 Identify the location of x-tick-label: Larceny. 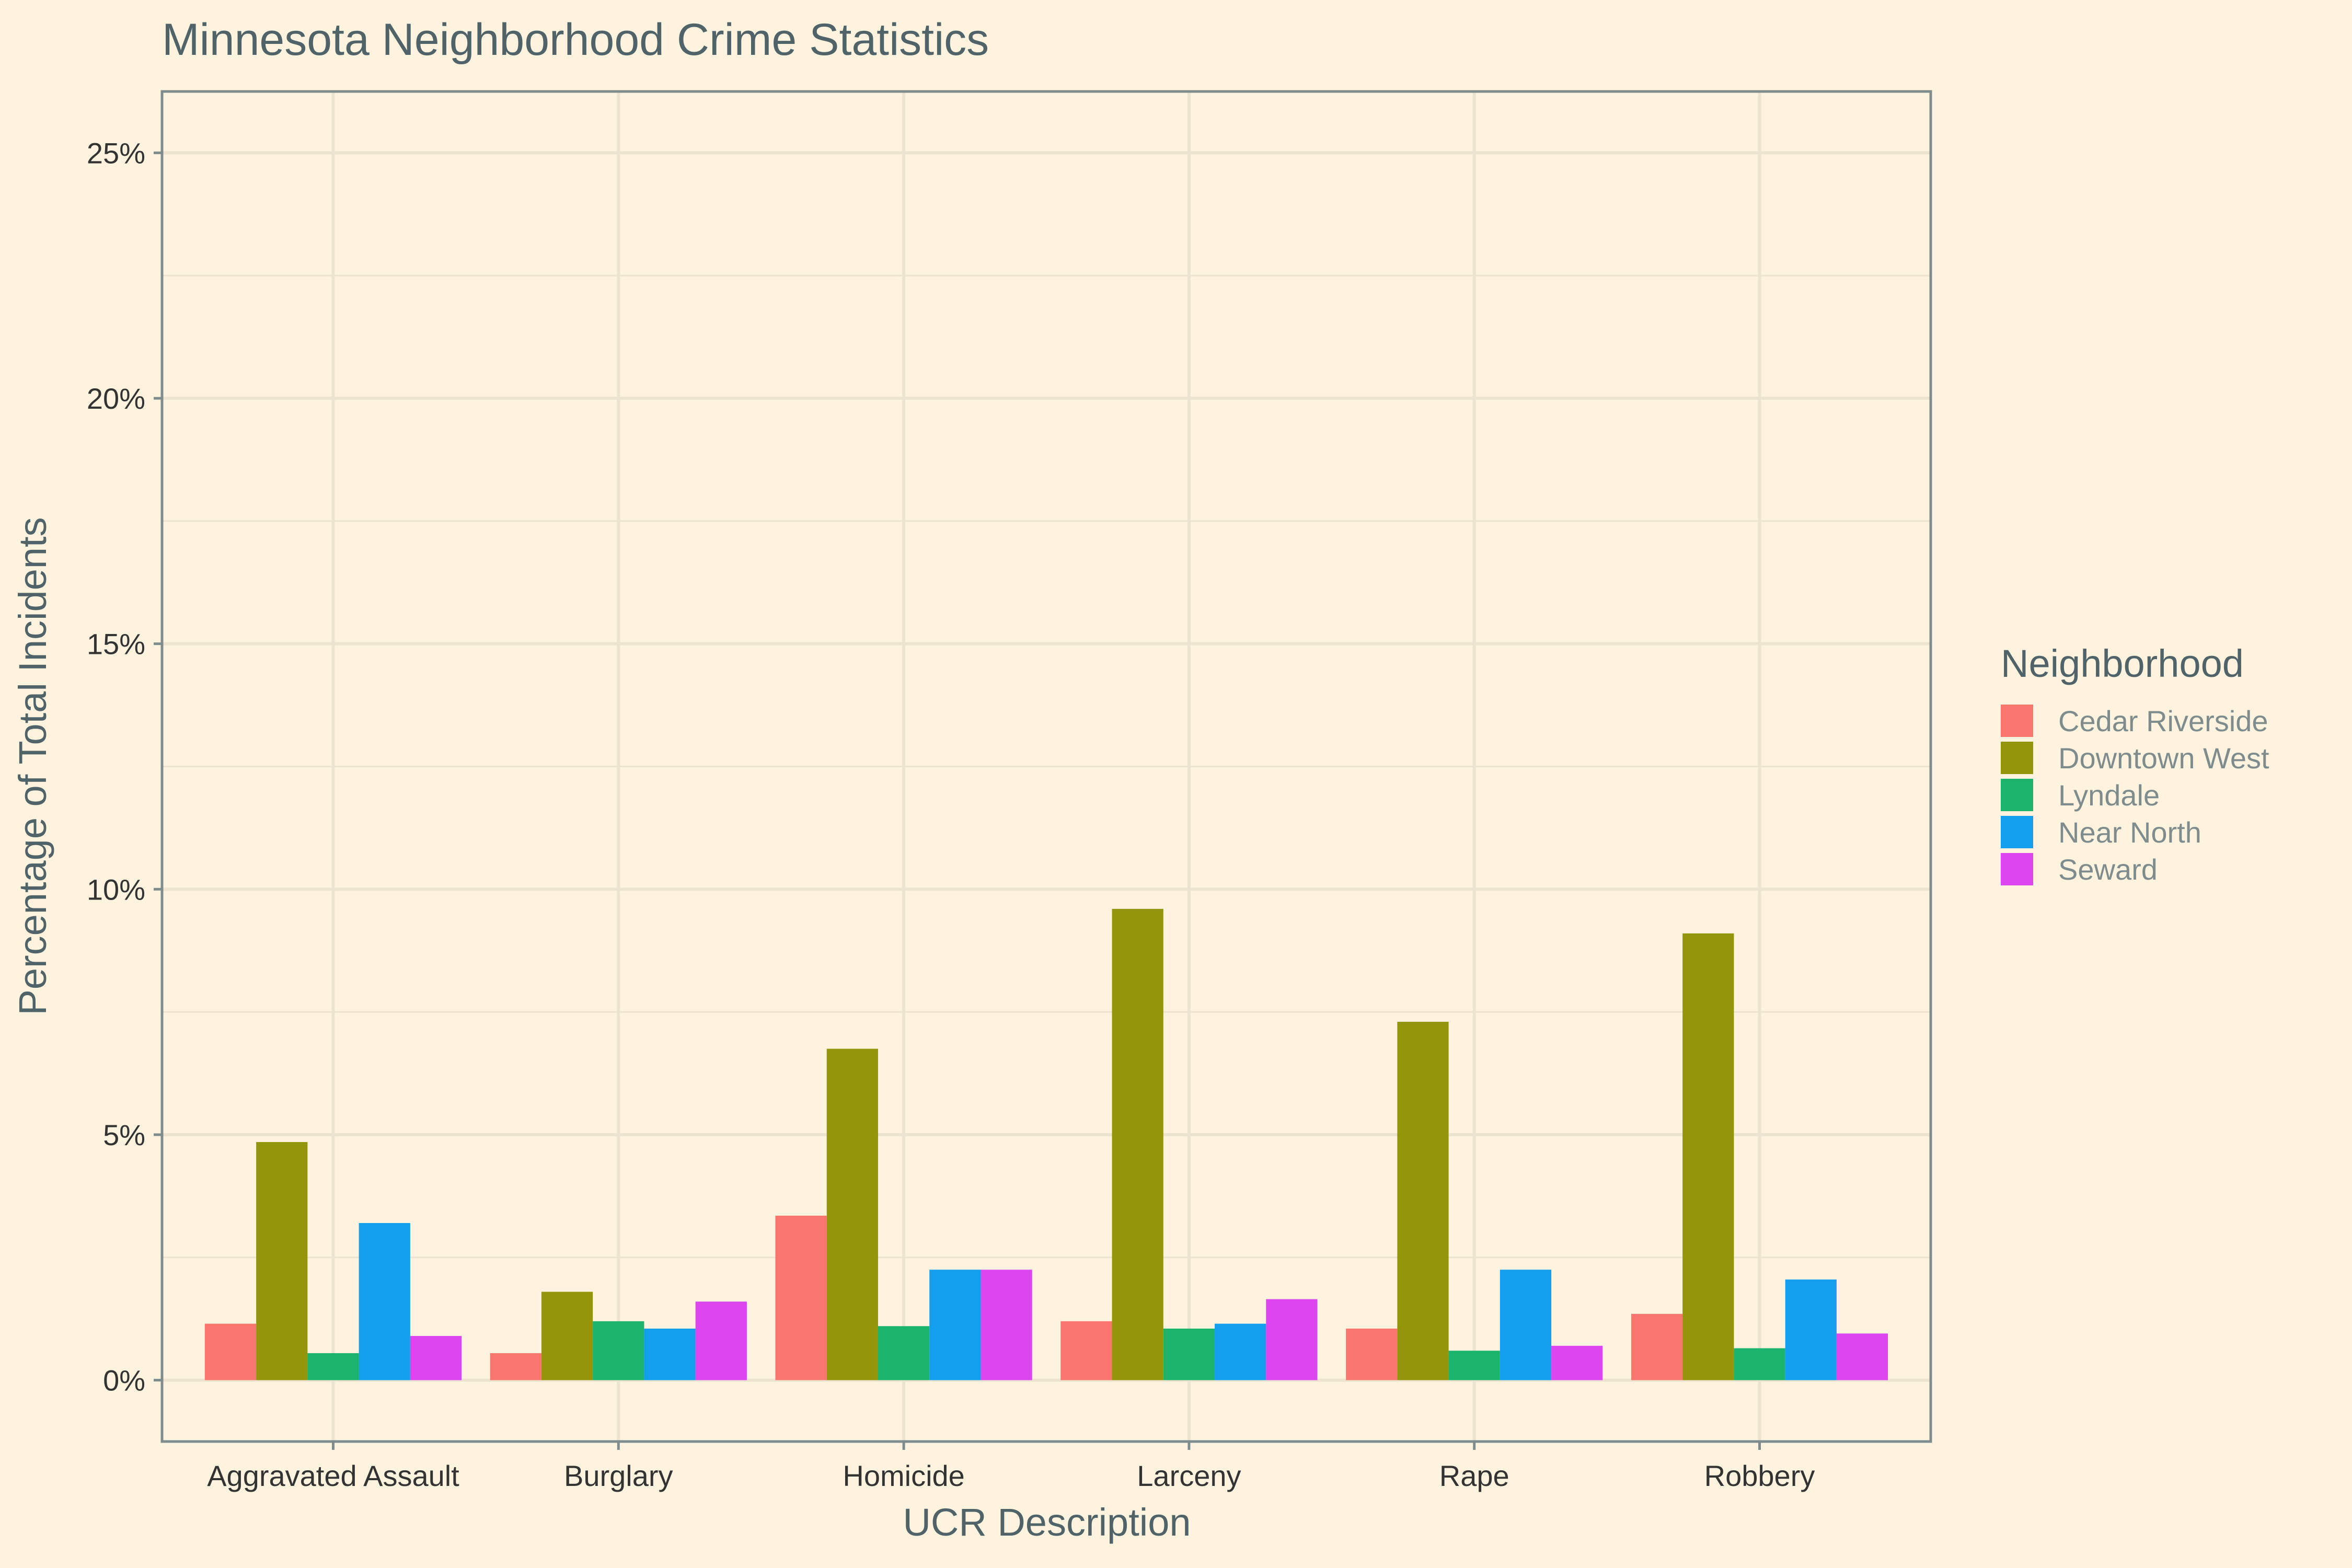
(1189, 1475).